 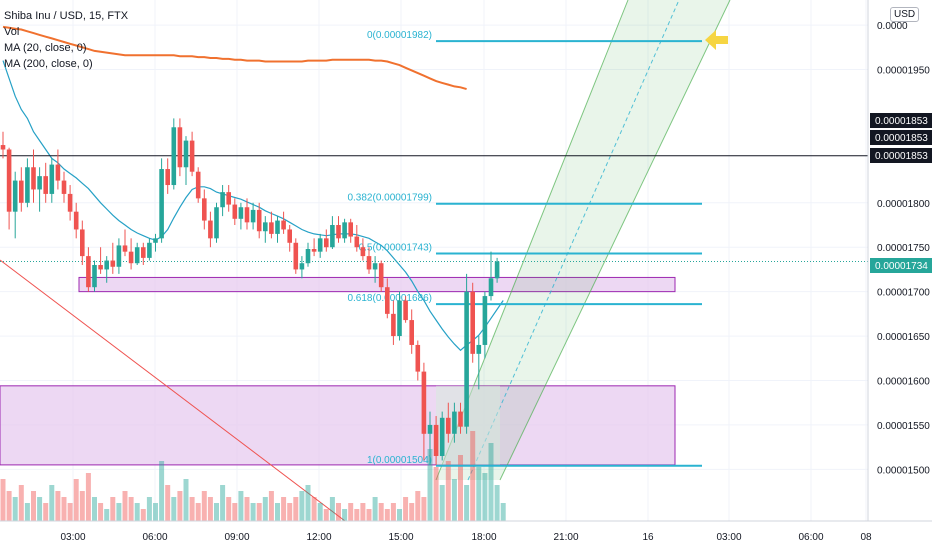 What do you see at coordinates (318, 537) in the screenshot?
I see `time-tick-label: 12:00` at bounding box center [318, 537].